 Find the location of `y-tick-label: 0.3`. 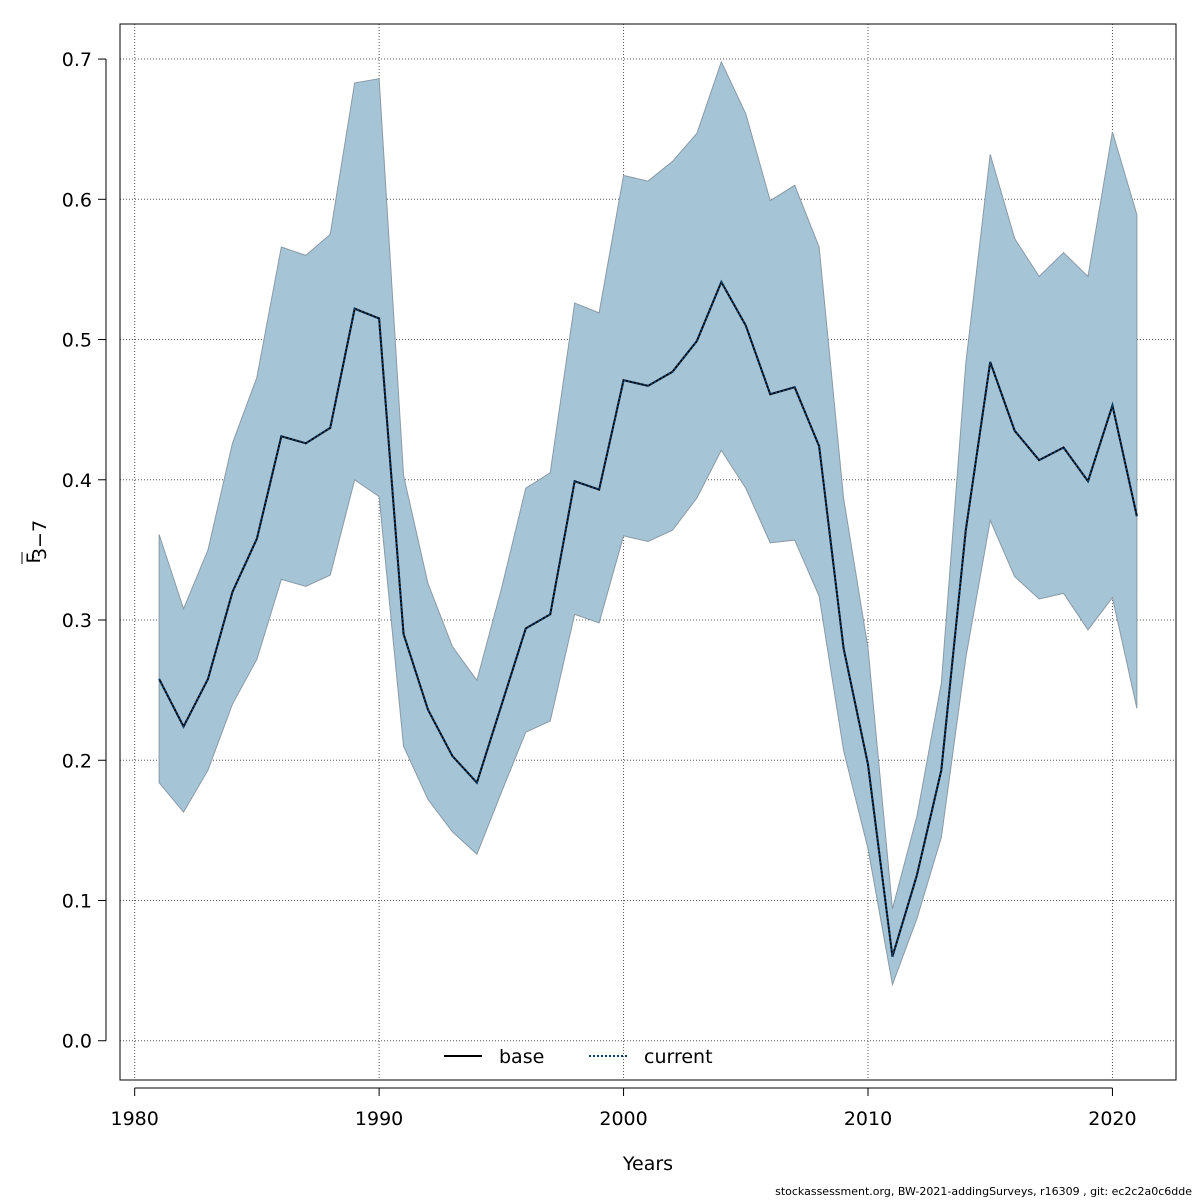

y-tick-label: 0.3 is located at coordinates (77, 621).